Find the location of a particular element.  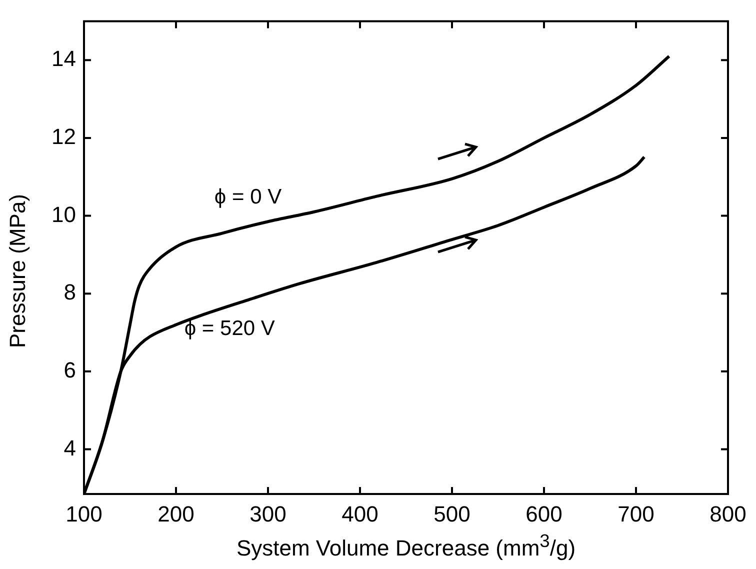

series-label: ϕ = 520 V is located at coordinates (229, 328).